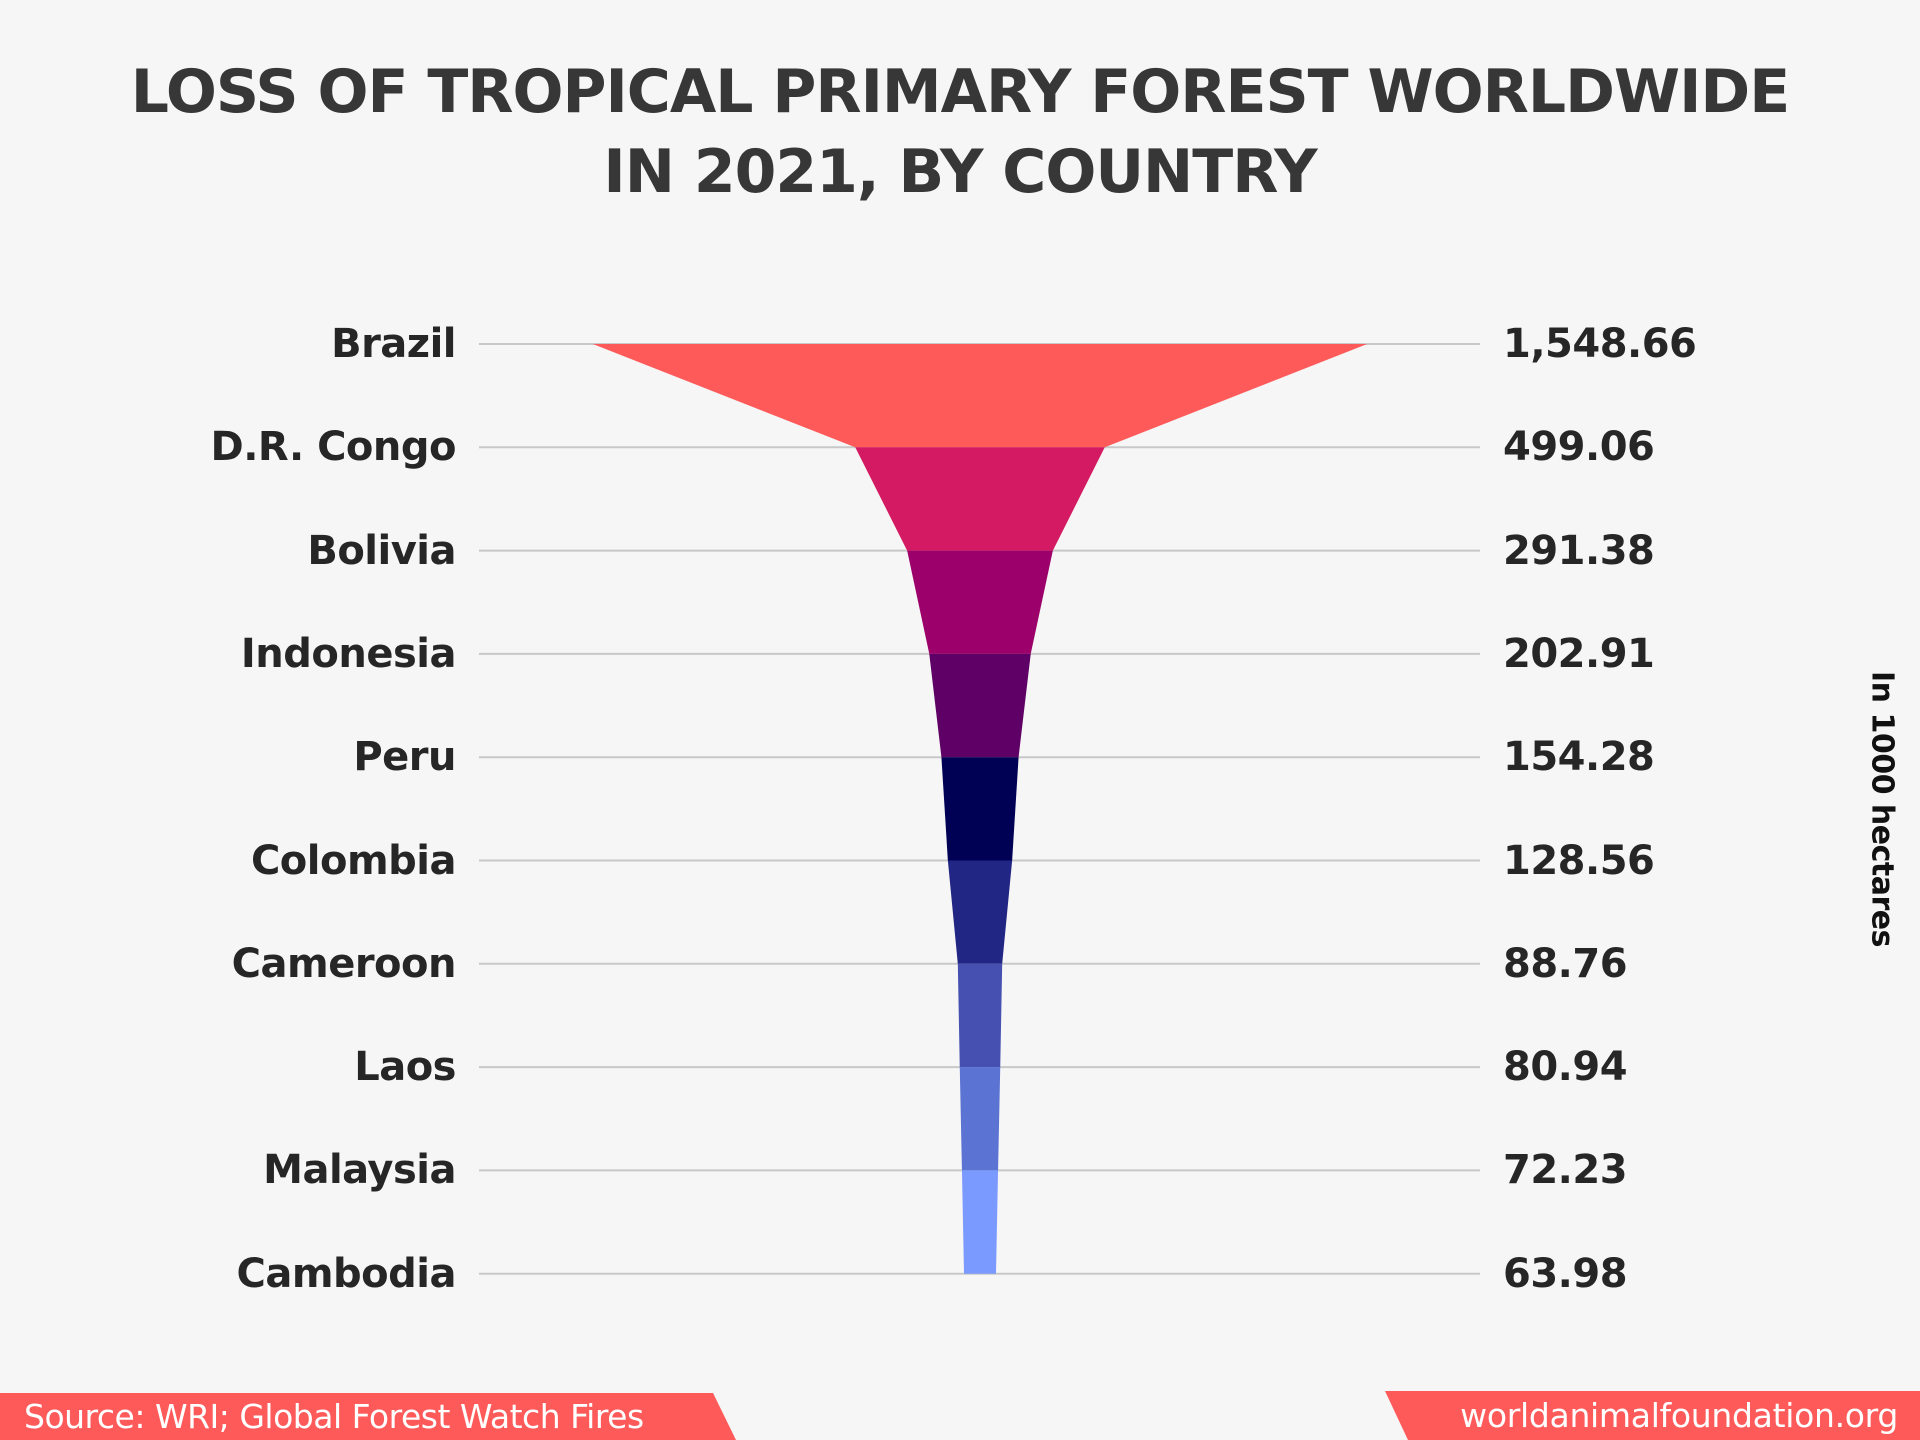 This screenshot has width=1920, height=1440. Describe the element at coordinates (346, 1273) in the screenshot. I see `country-label: Cambodia` at that location.